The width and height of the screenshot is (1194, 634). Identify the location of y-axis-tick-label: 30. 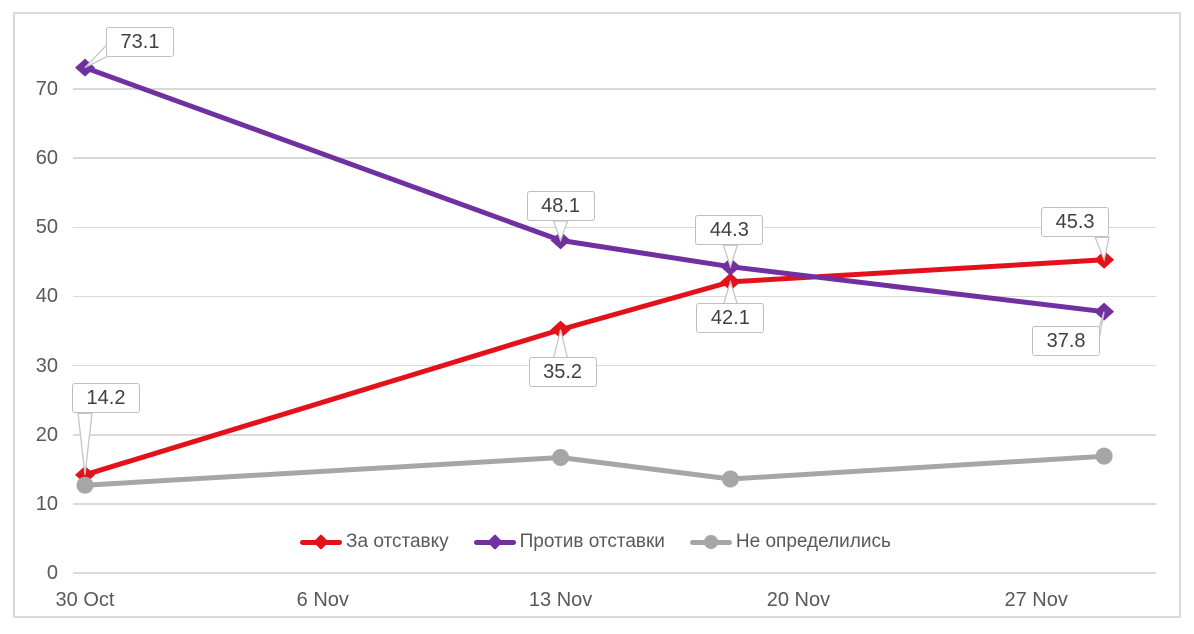
(46, 365).